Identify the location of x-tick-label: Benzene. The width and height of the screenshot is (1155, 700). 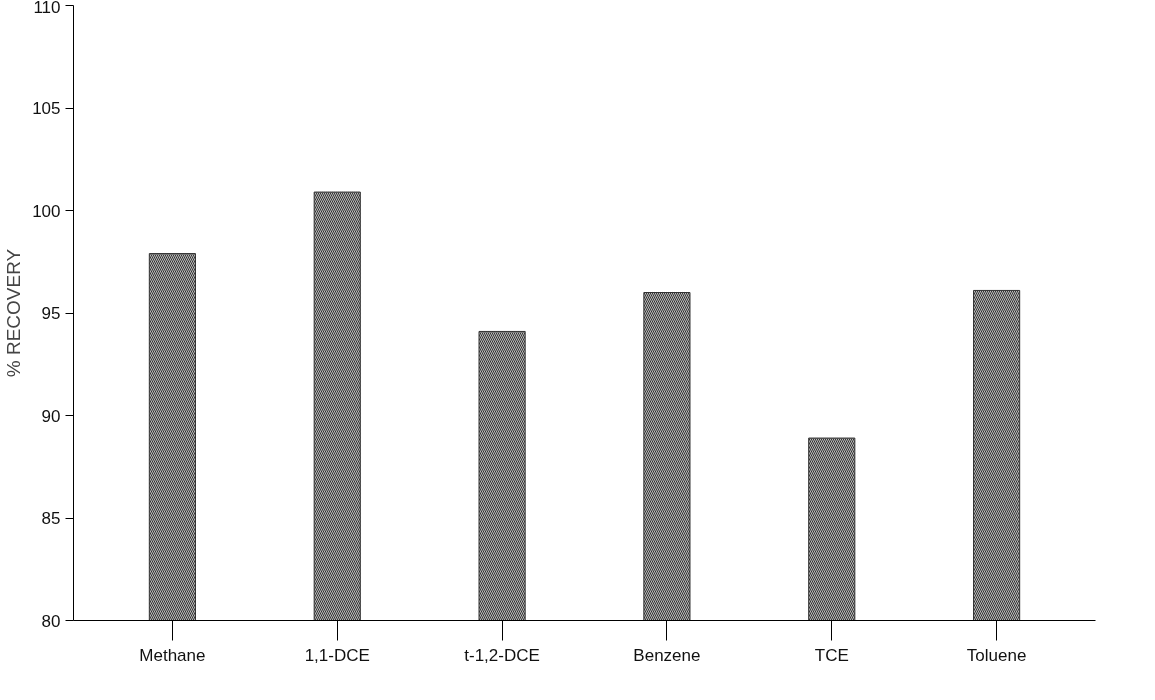
(667, 655).